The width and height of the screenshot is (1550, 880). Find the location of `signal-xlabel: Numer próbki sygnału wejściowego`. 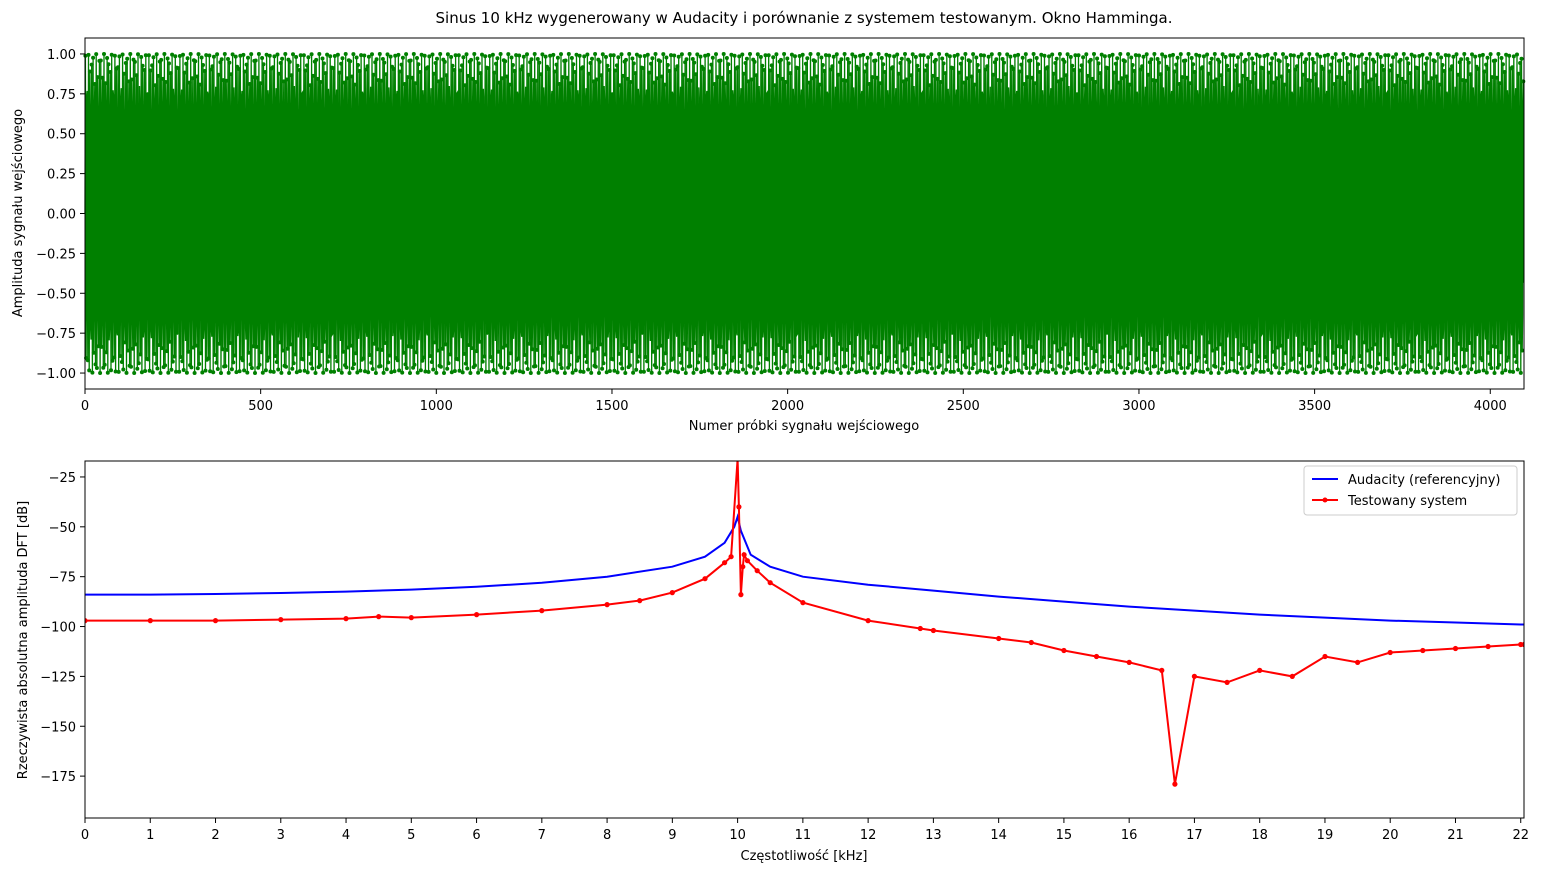

signal-xlabel: Numer próbki sygnału wejściowego is located at coordinates (804, 426).